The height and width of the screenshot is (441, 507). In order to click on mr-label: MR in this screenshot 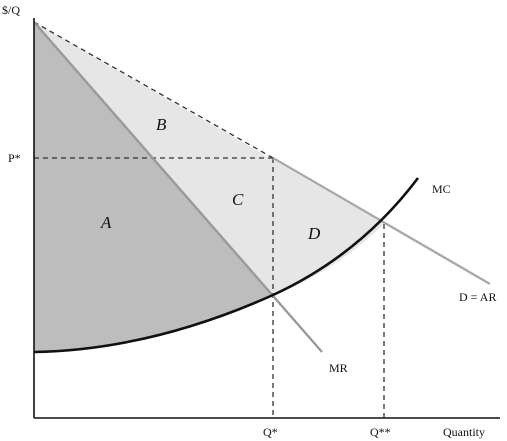, I will do `click(338, 368)`.